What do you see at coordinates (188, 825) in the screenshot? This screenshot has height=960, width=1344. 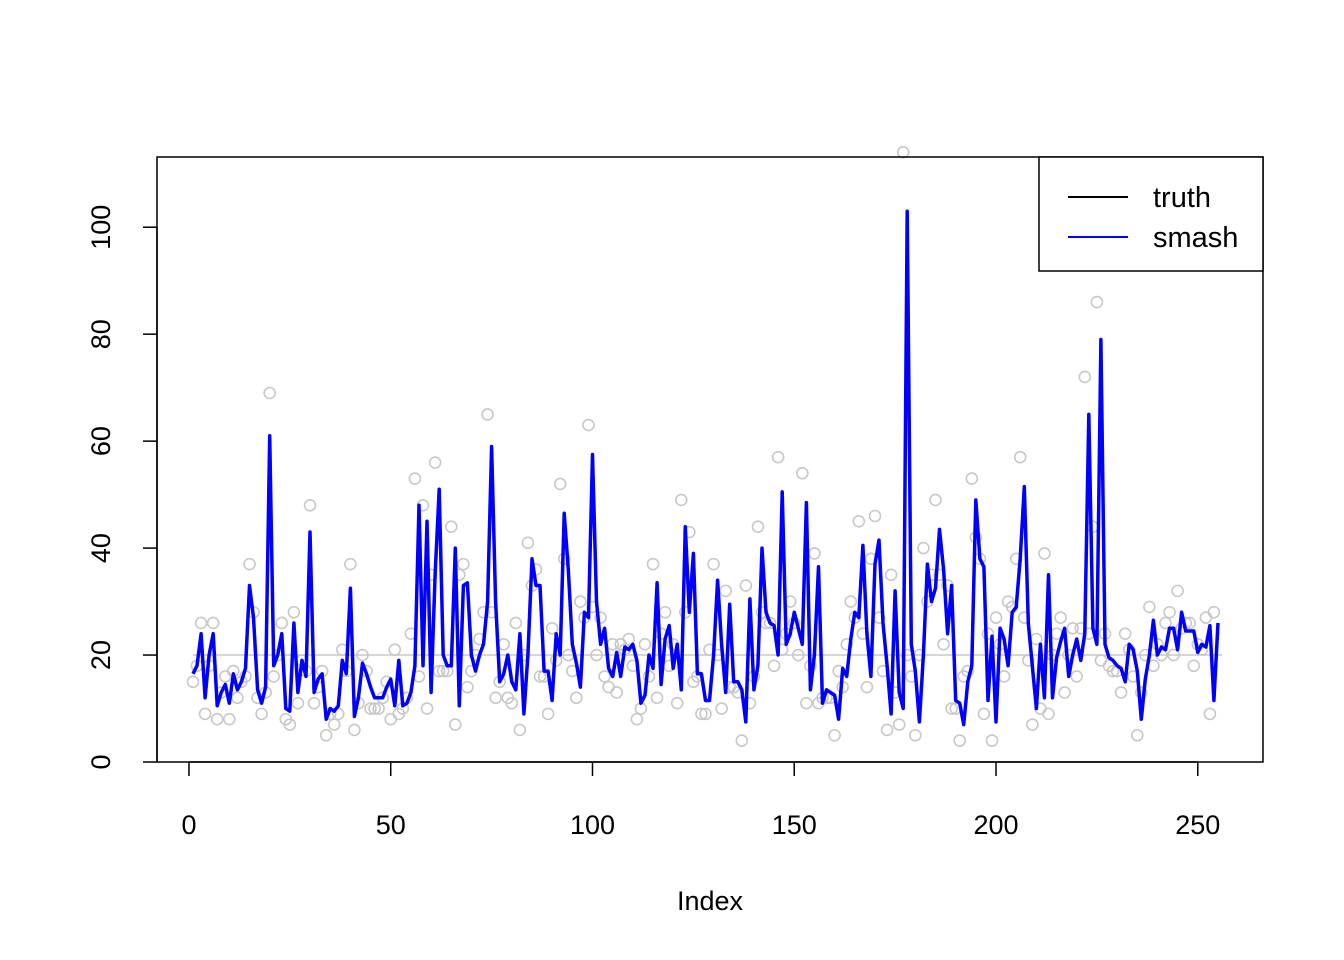 I see `x-tick-label: 0` at bounding box center [188, 825].